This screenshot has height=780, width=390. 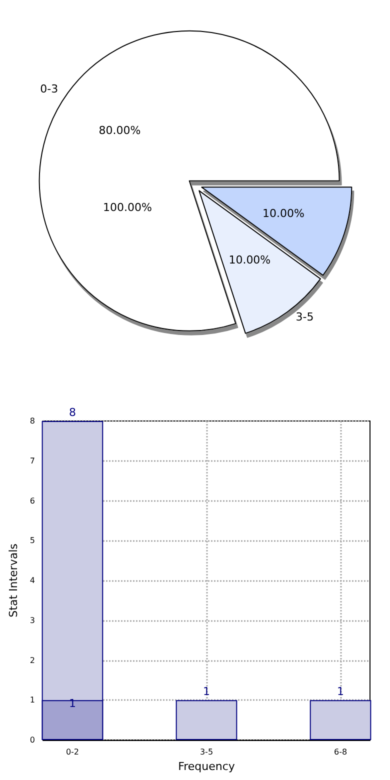 What do you see at coordinates (32, 740) in the screenshot?
I see `y-tick-label: 0` at bounding box center [32, 740].